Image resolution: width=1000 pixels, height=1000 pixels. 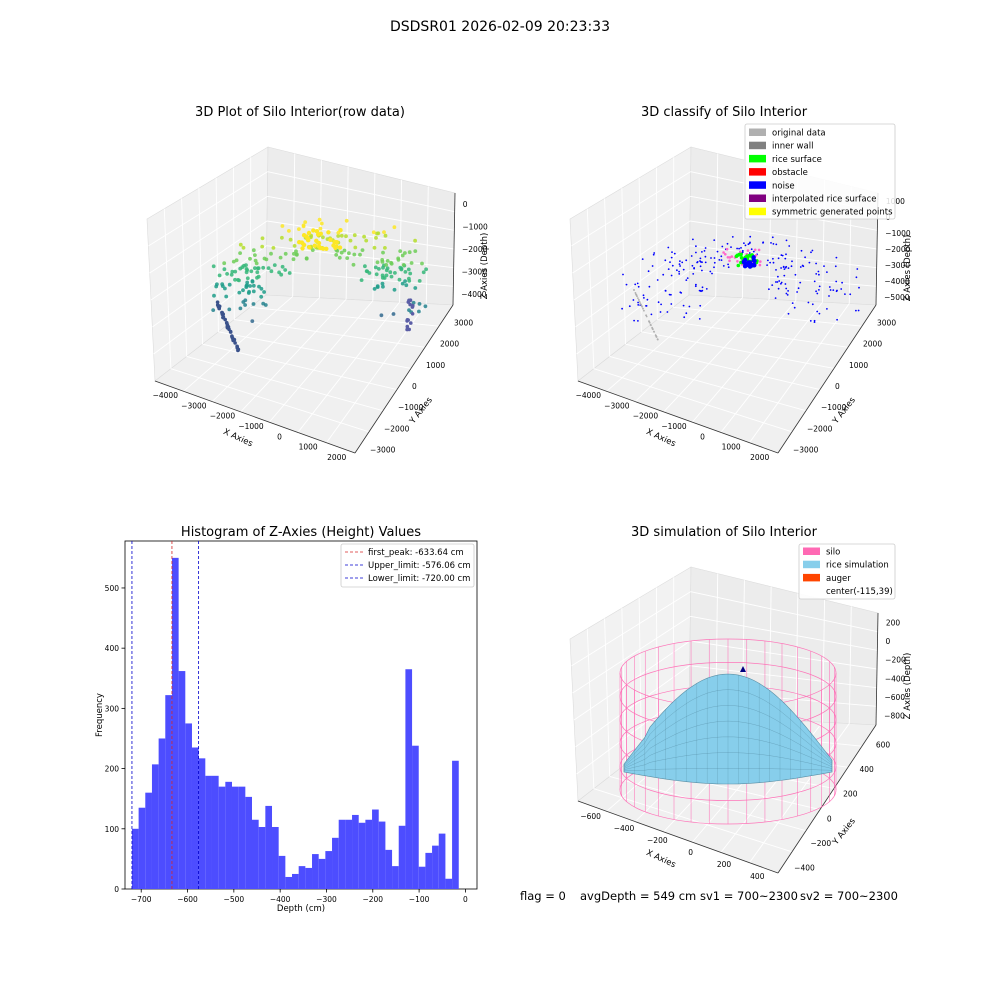 I want to click on simulation-surface-layer, so click(x=728, y=731).